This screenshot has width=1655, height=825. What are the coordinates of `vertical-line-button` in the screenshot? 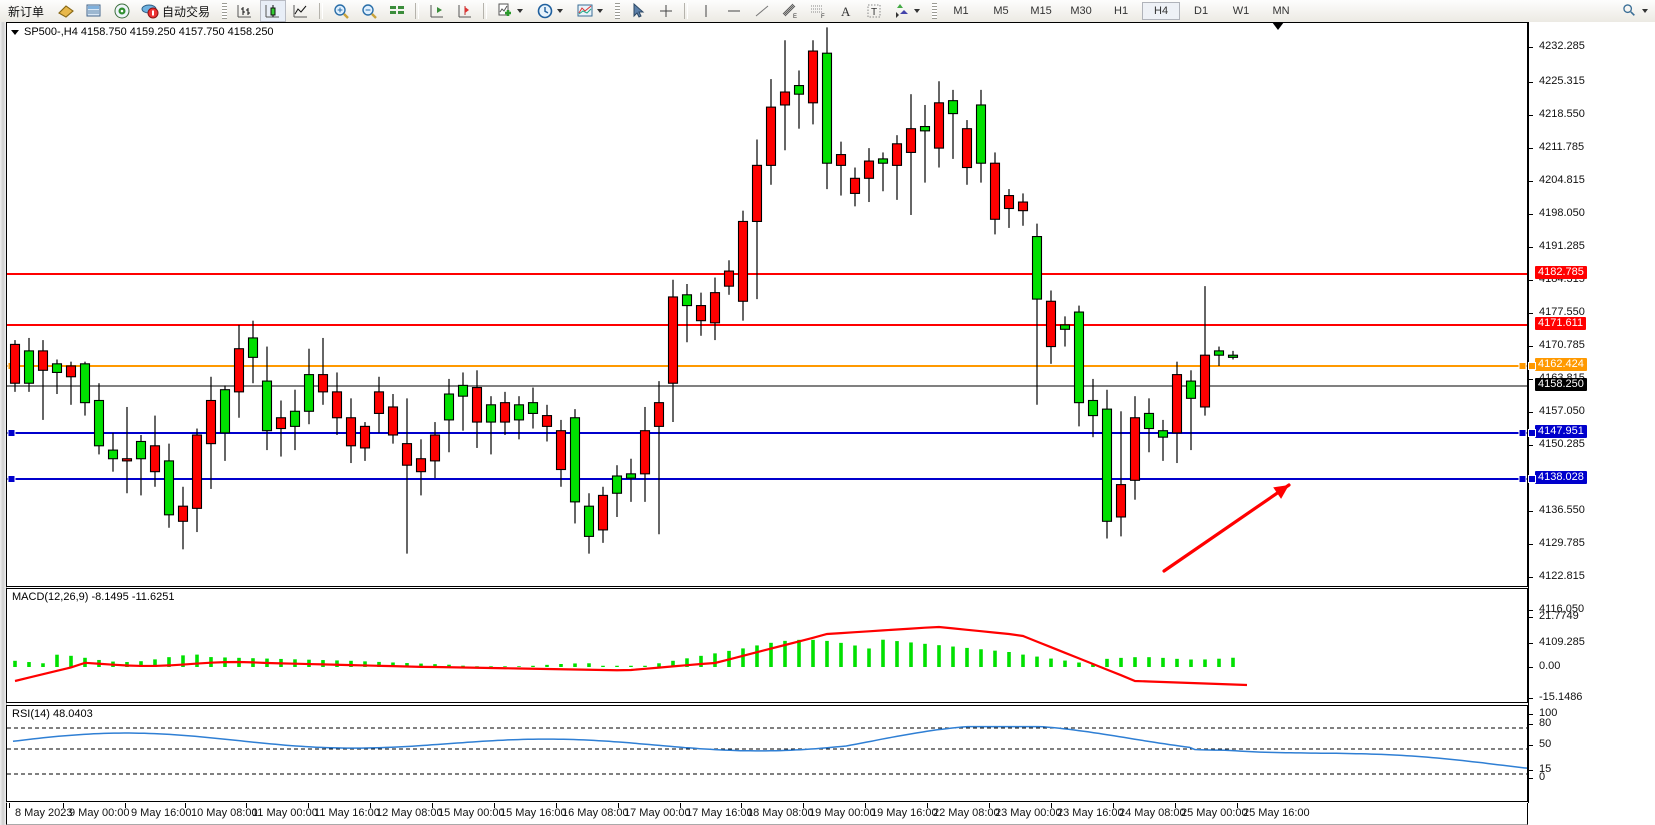 It's located at (706, 11).